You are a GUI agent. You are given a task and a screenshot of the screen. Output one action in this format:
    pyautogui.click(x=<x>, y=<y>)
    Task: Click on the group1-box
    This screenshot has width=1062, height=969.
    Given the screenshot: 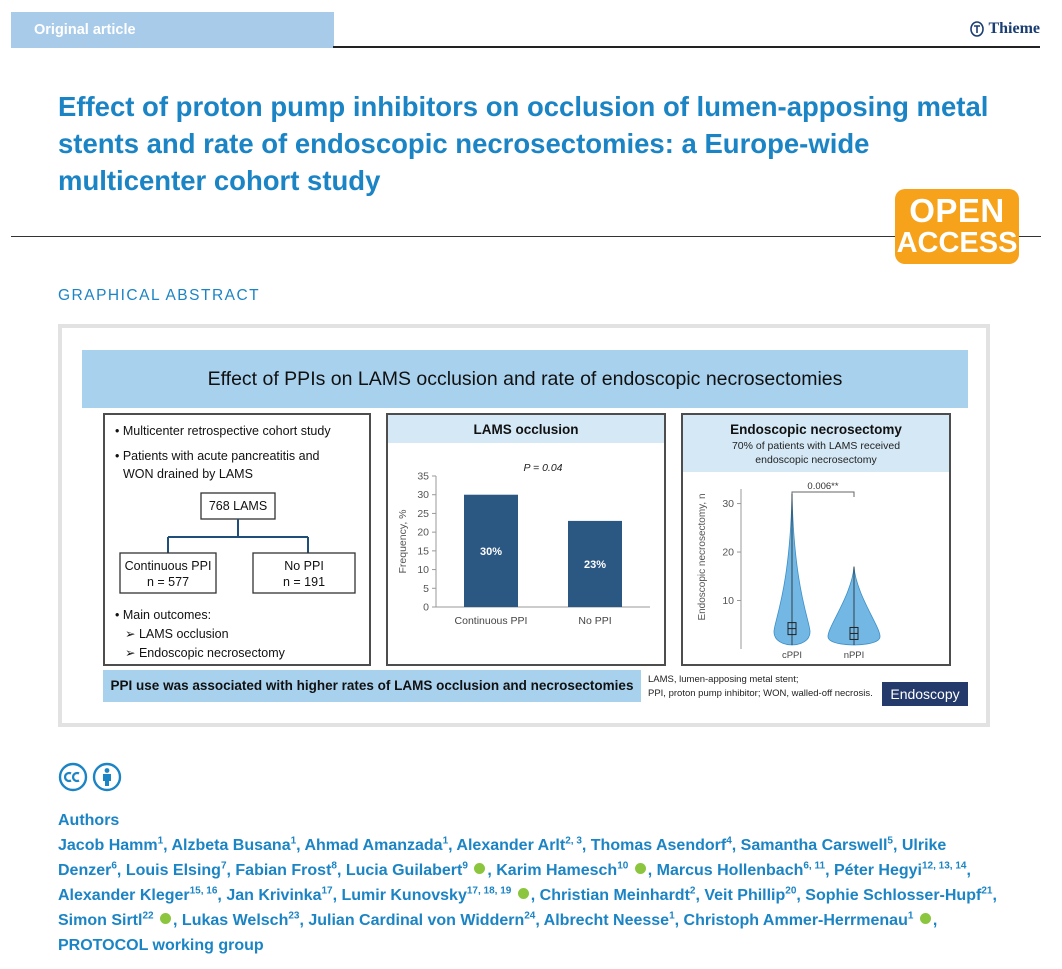 What is the action you would take?
    pyautogui.click(x=168, y=573)
    